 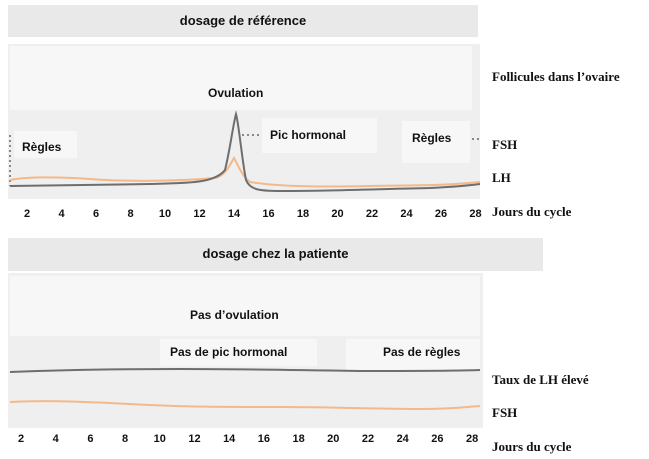 What do you see at coordinates (245, 370) in the screenshot?
I see `patient-lh-high-curve` at bounding box center [245, 370].